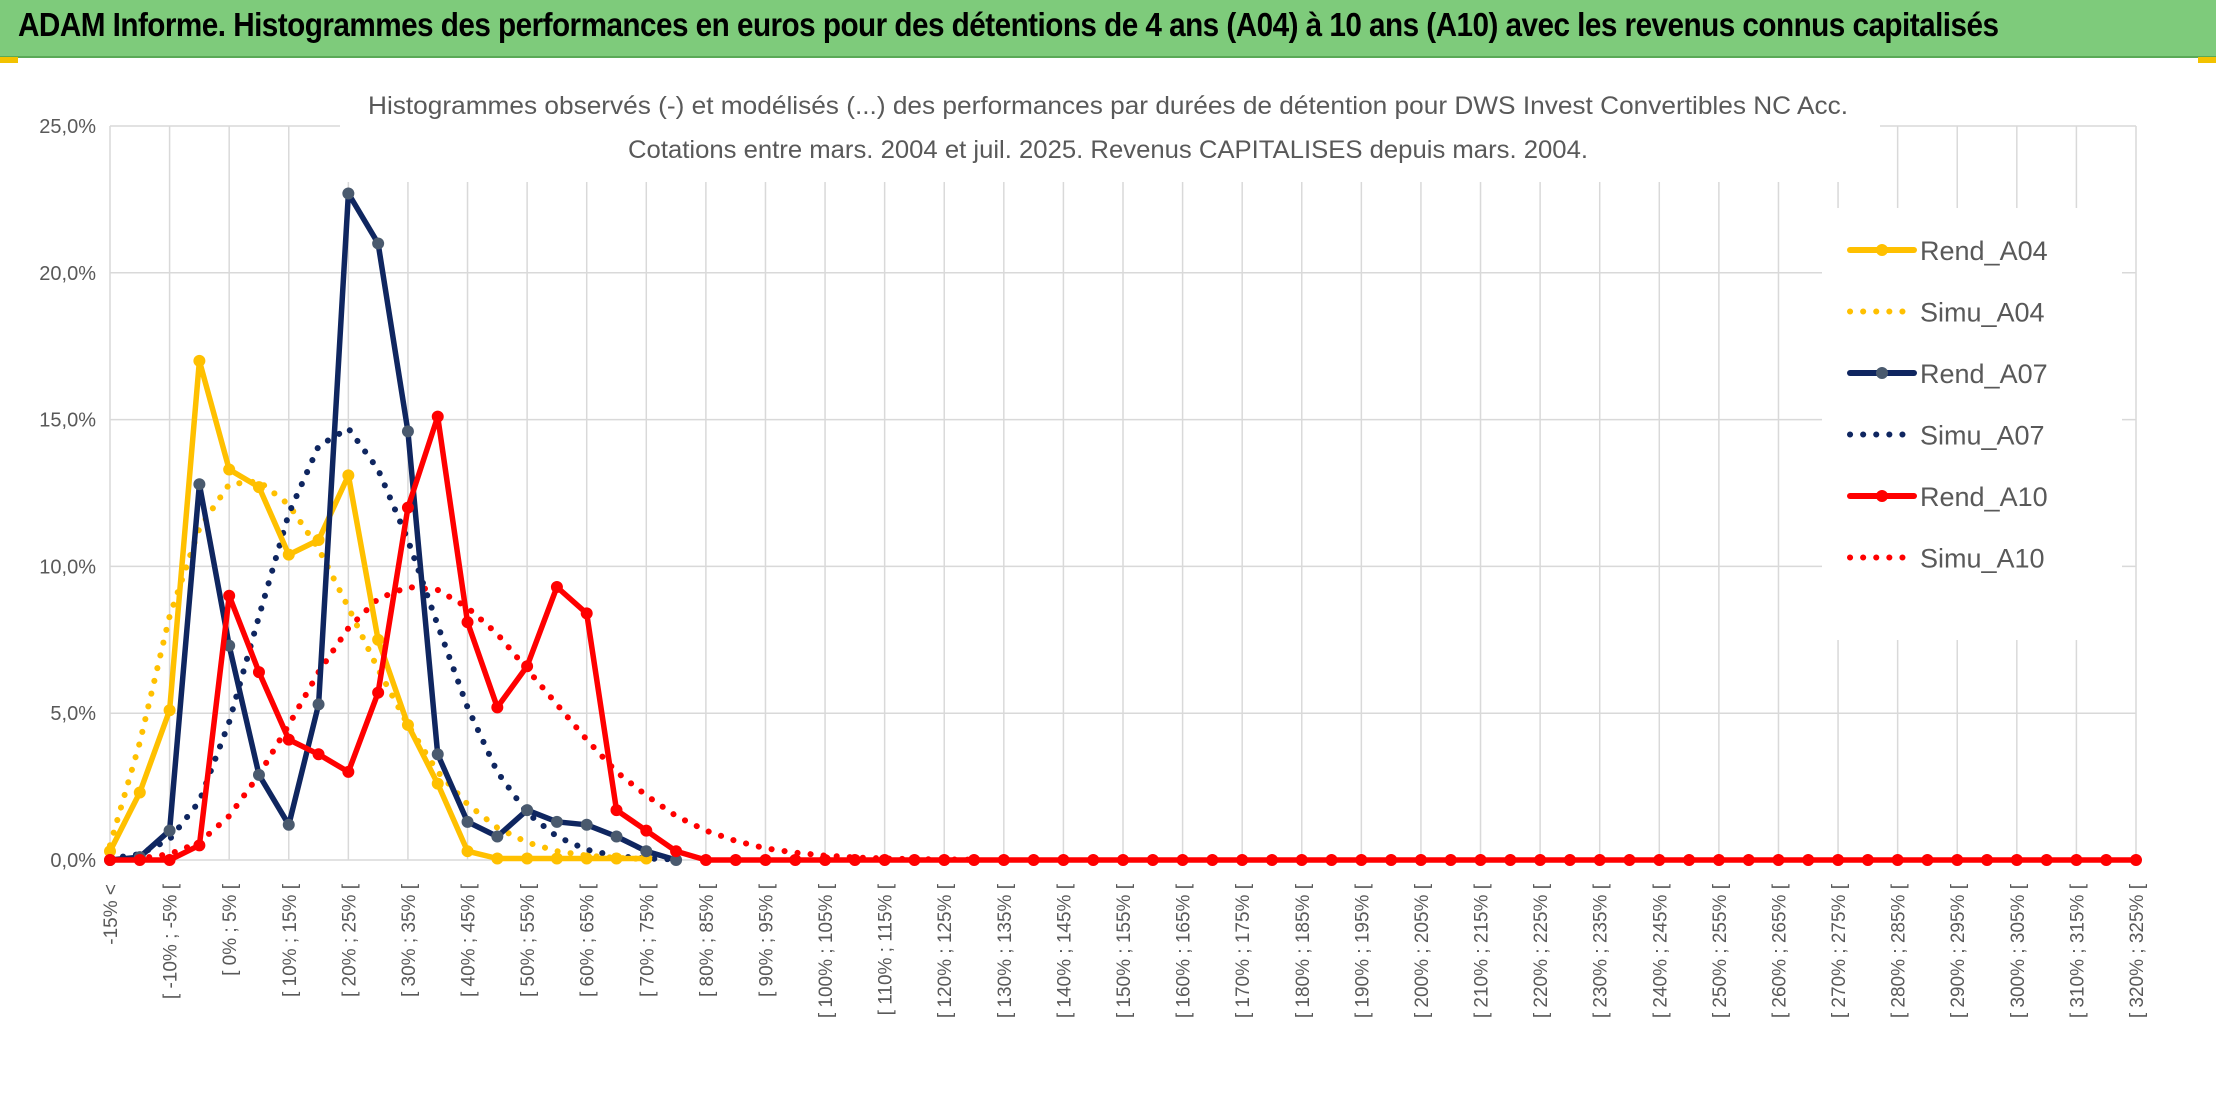 The width and height of the screenshot is (2216, 1102). I want to click on x-tick-label: [ 140% ; 145% [, so click(1064, 950).